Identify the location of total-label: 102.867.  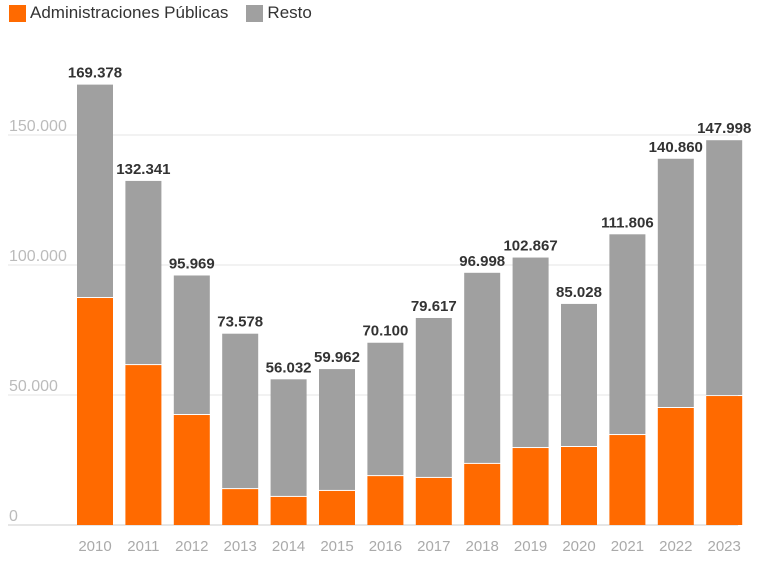
(530, 246).